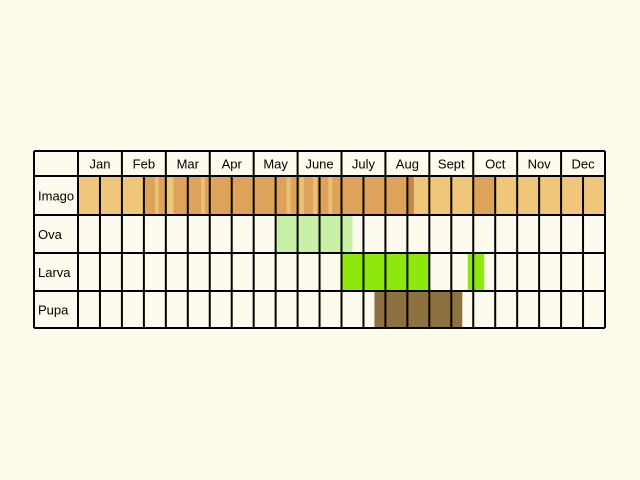 This screenshot has width=640, height=480. I want to click on stage-label-pupa: Pupa, so click(53, 310).